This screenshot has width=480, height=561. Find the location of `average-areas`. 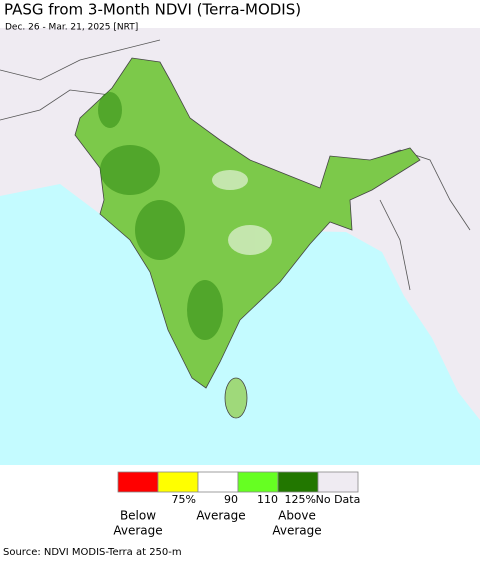

average-areas is located at coordinates (242, 212).